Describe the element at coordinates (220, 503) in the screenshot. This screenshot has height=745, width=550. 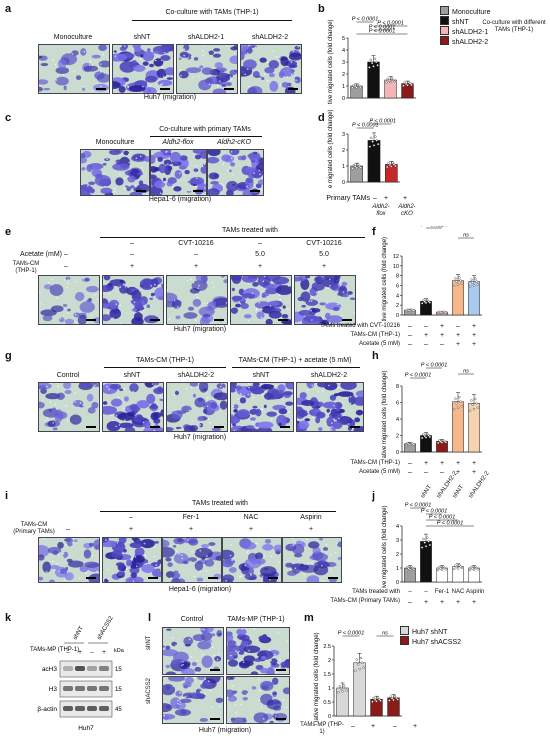
I see `panel-i-header: TAMs treated with` at that location.